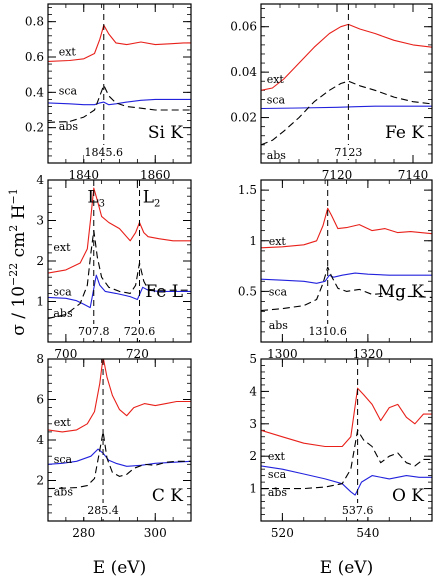 This screenshot has width=436, height=581. I want to click on x-tick-label: 700, so click(65, 354).